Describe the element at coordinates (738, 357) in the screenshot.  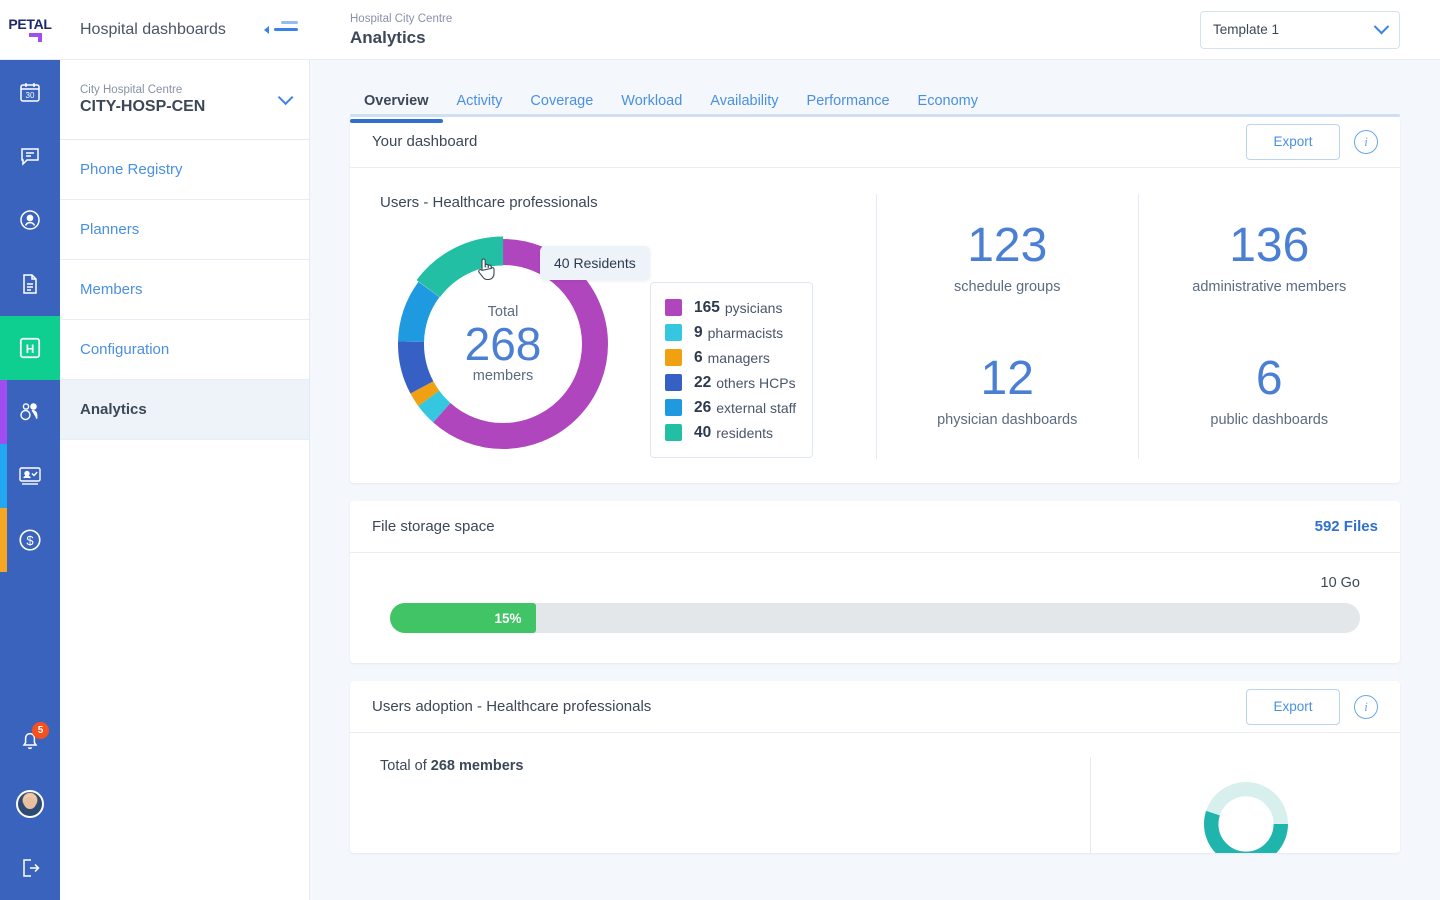
I see `legend-label: managers` at that location.